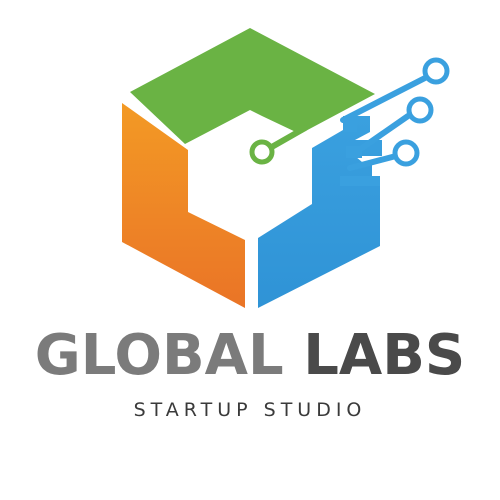 The height and width of the screenshot is (500, 500). What do you see at coordinates (159, 355) in the screenshot?
I see `brand-name-part-1: GLOBAL` at bounding box center [159, 355].